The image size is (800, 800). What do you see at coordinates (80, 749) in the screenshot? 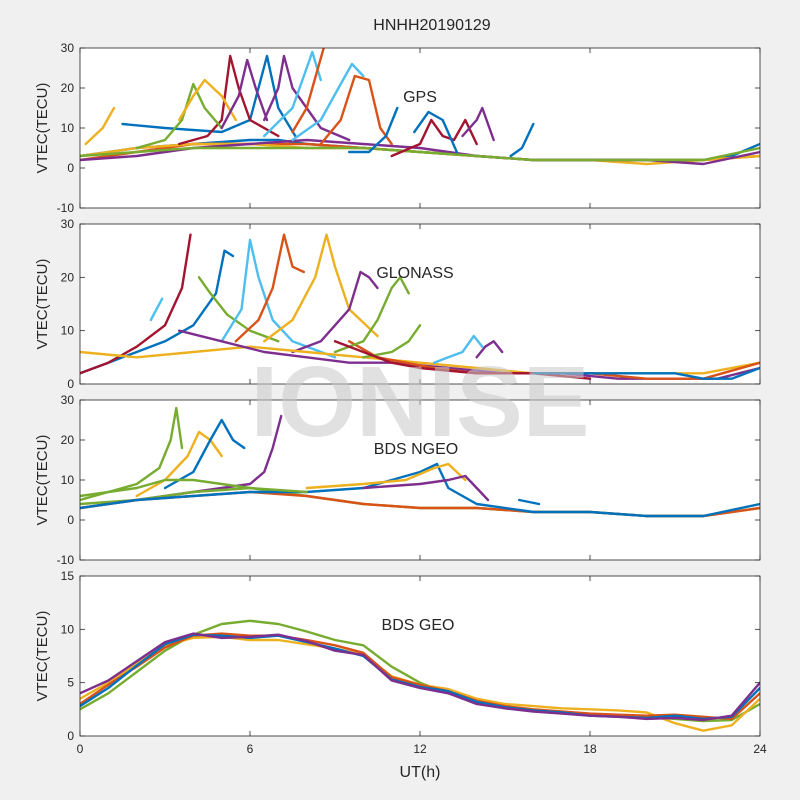
I see `x-tick-label: 0` at bounding box center [80, 749].